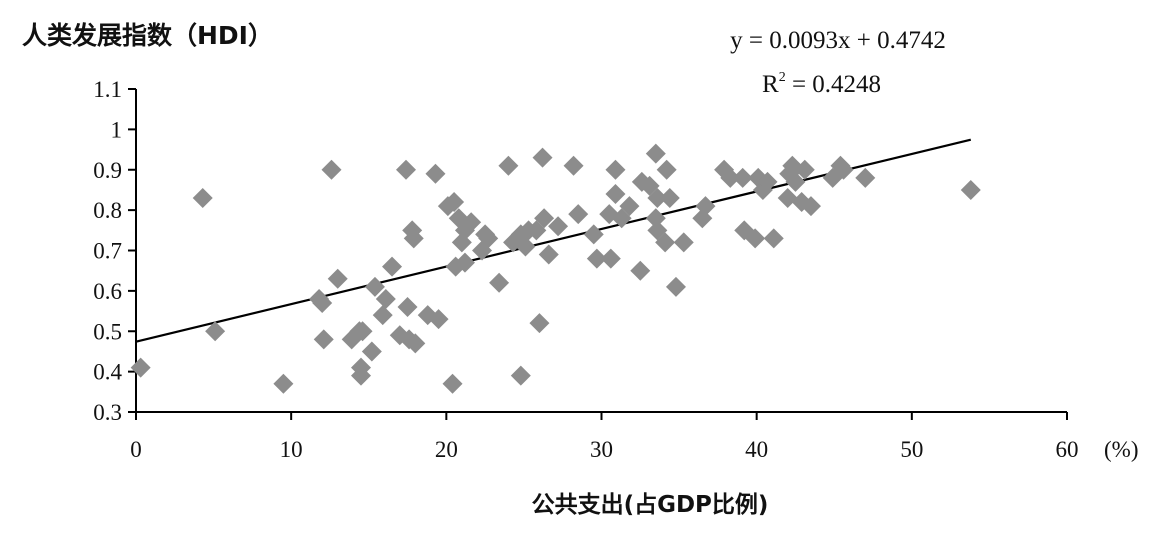 The image size is (1176, 545). Describe the element at coordinates (1121, 449) in the screenshot. I see `x-axis-unit: (%)` at that location.